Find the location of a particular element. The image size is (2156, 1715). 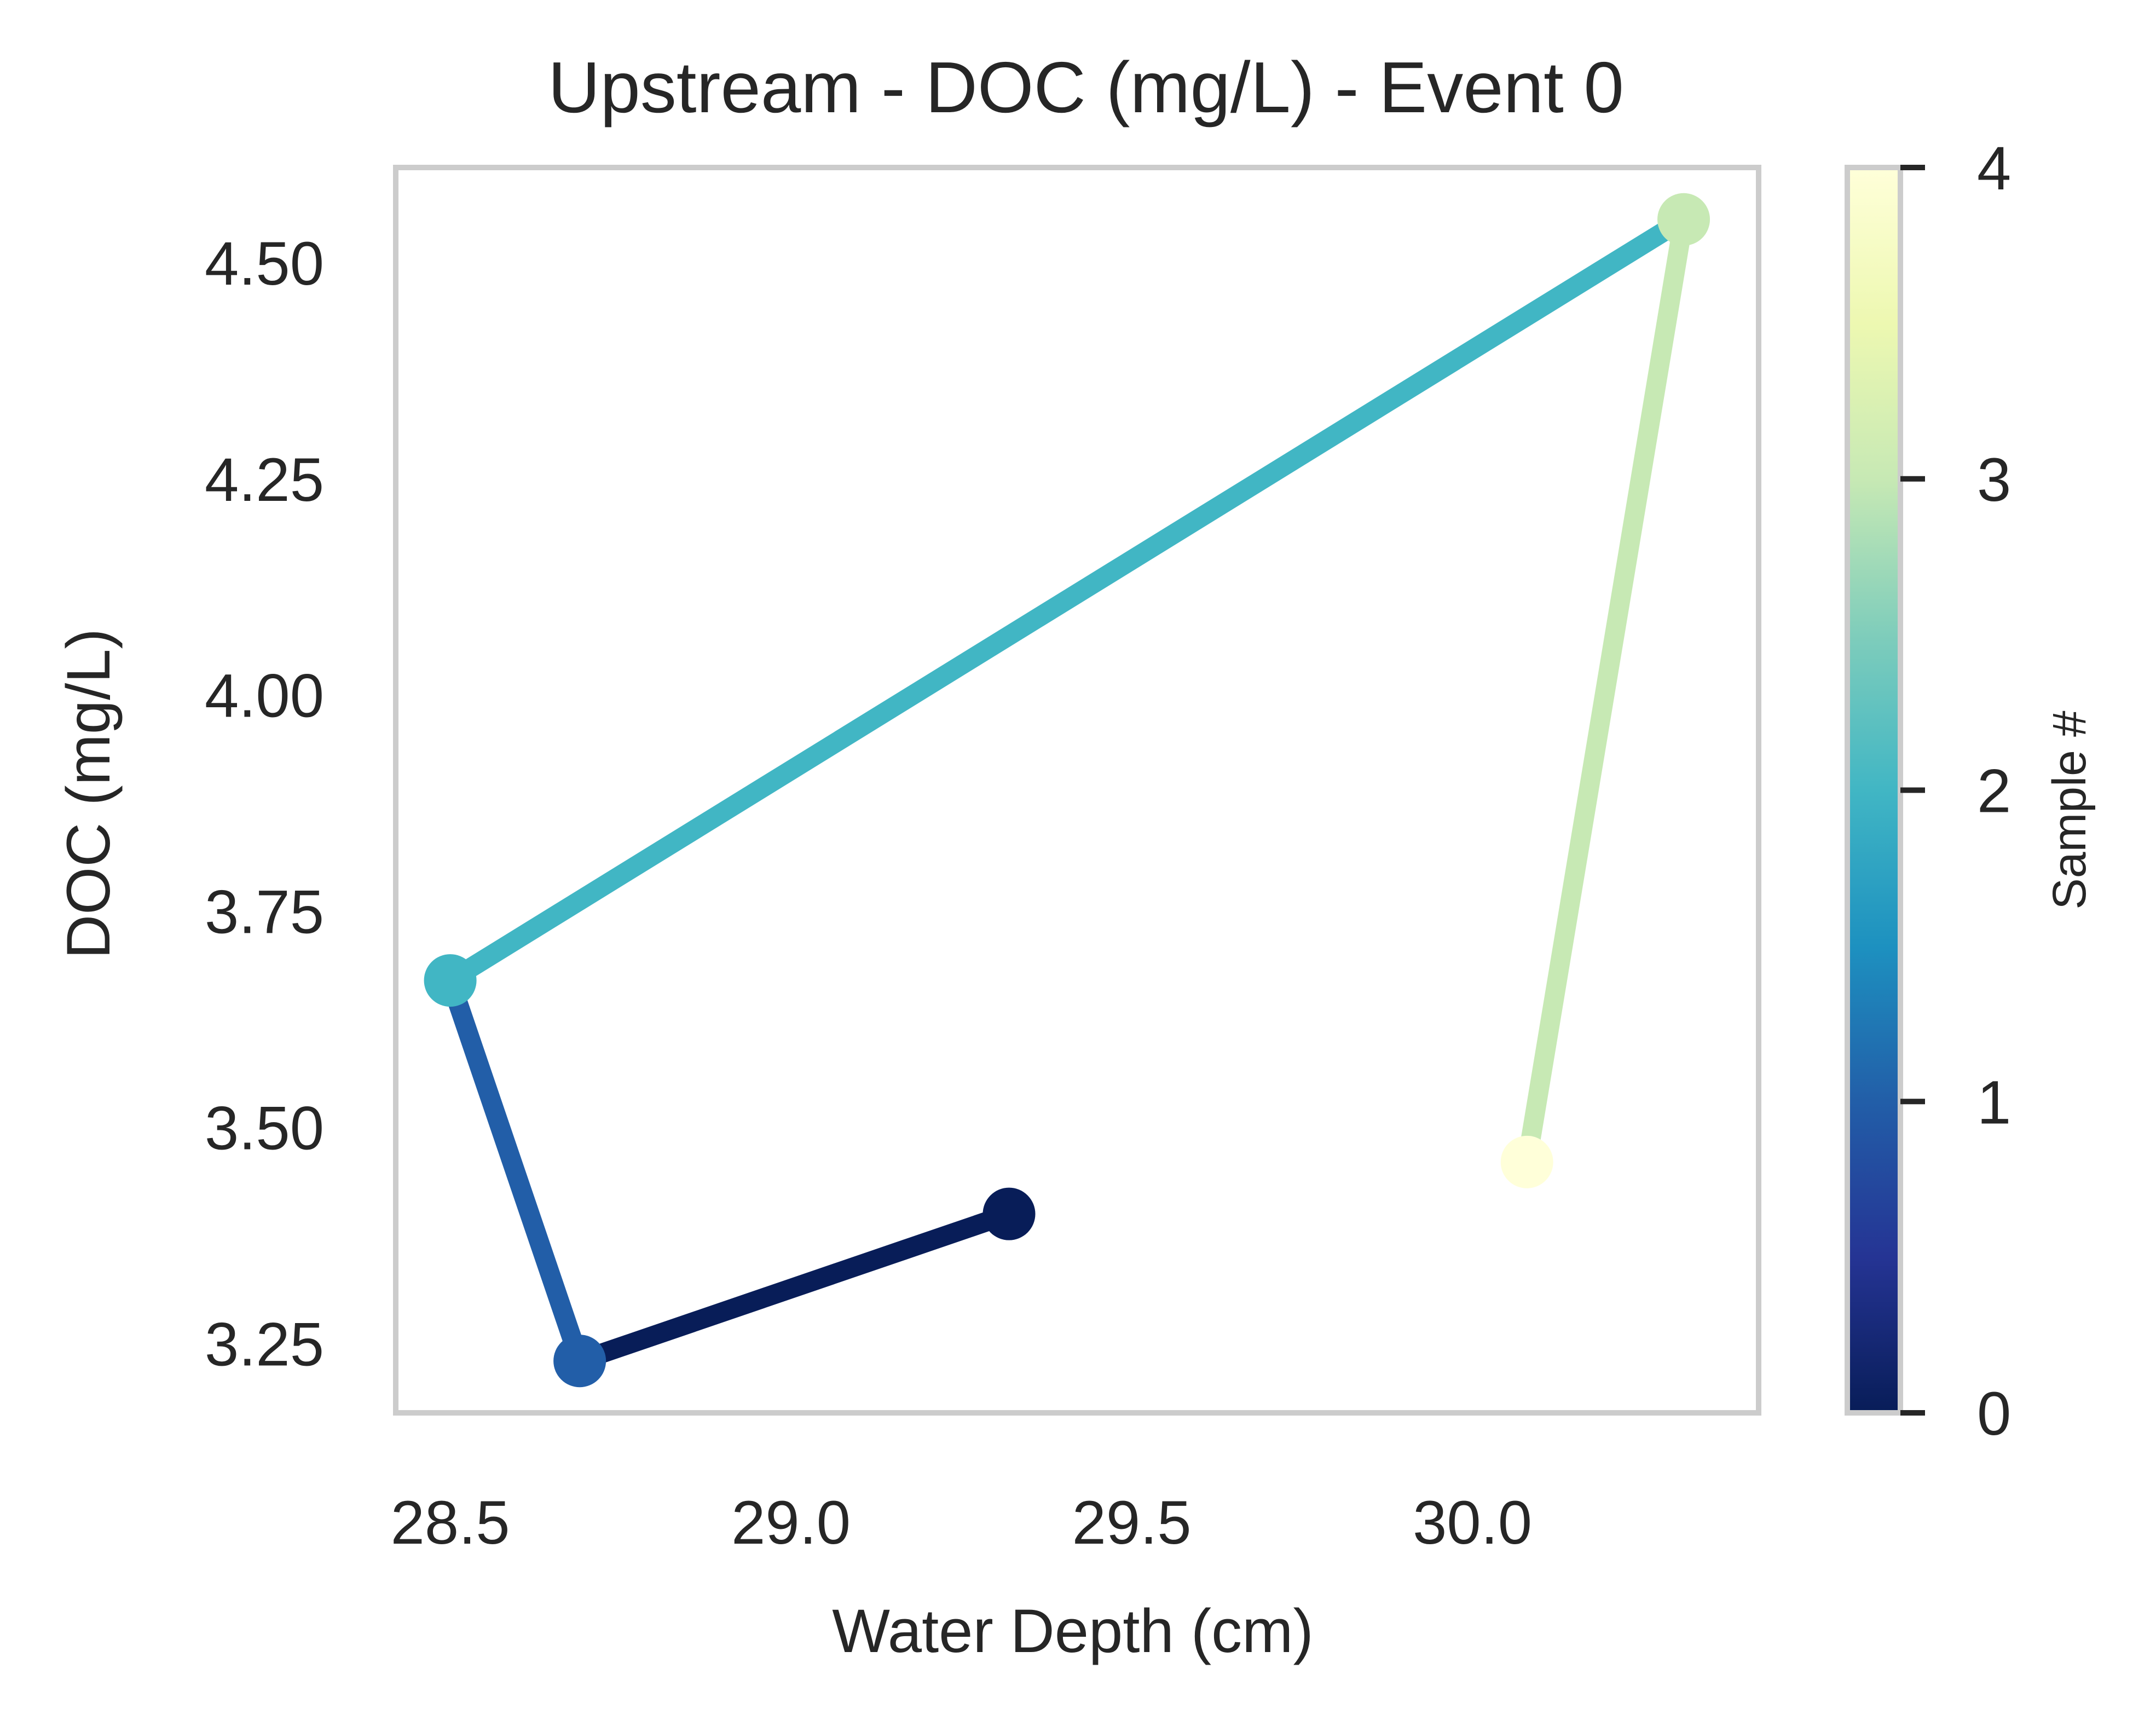

colorbar-label: Sample # is located at coordinates (2069, 810).